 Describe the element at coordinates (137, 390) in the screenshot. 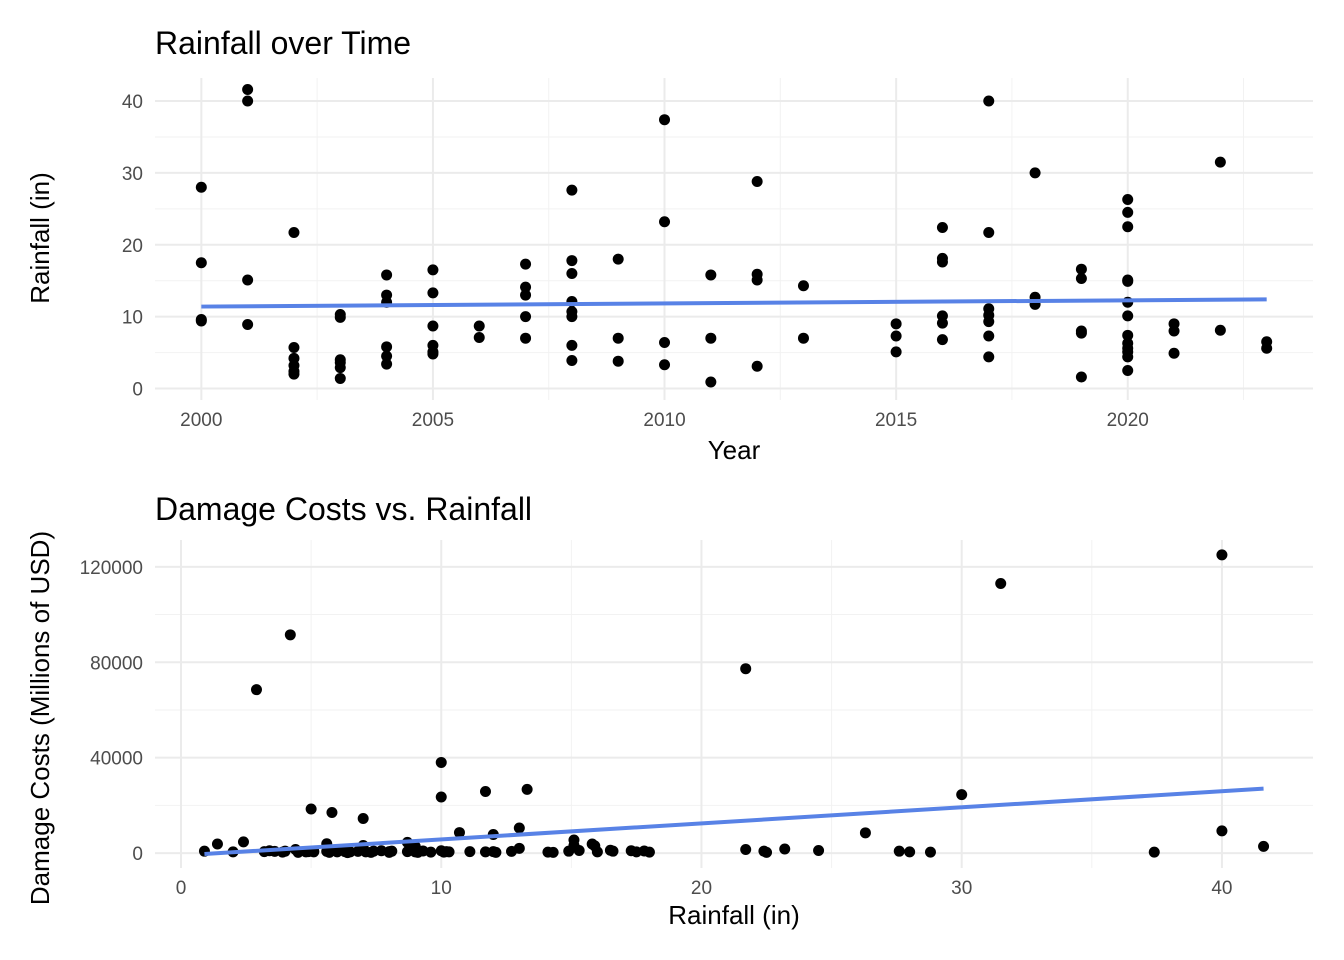

I see `y-tick-label: 0` at that location.